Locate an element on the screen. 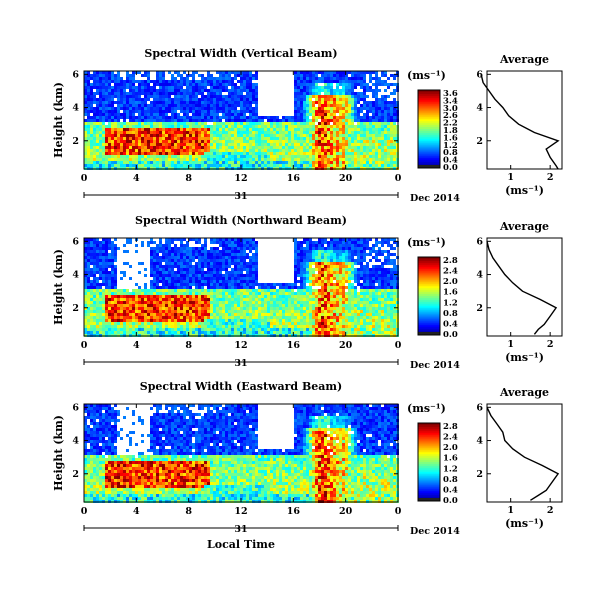 The height and width of the screenshot is (598, 610). colorbar: 3.63.43.02.62.21.81.61.20.80.40.0 is located at coordinates (437, 131).